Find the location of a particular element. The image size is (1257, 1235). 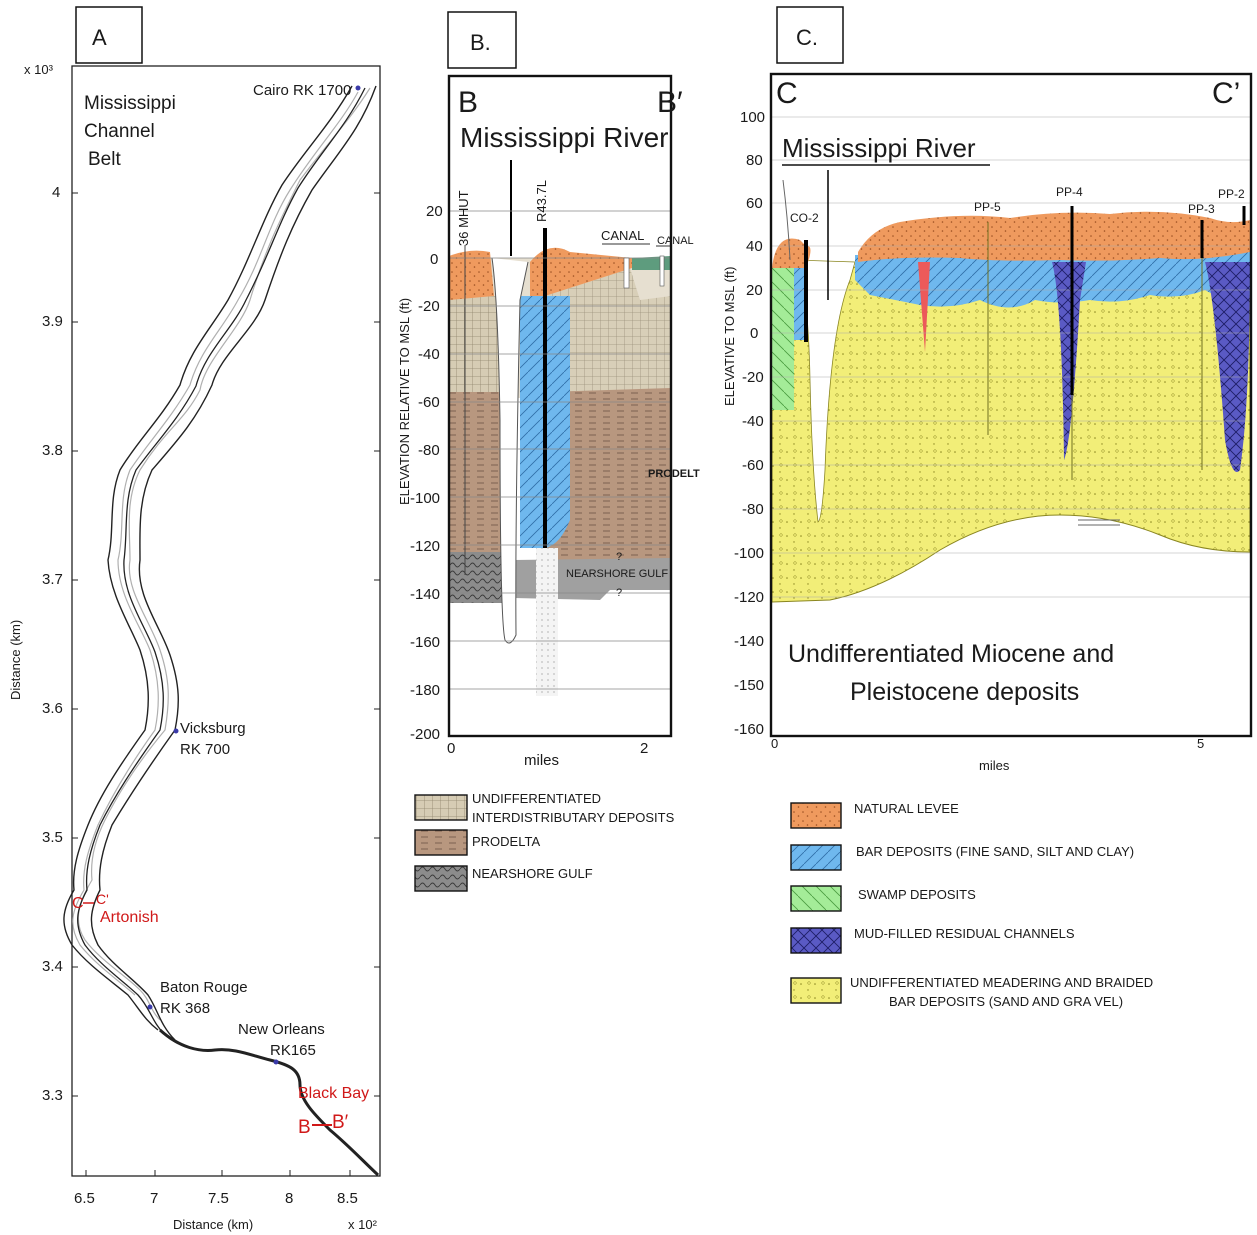

c-legend-sand-1: UNDIFFERENTIATED MEADERING AND BRAIDED is located at coordinates (1001, 982).